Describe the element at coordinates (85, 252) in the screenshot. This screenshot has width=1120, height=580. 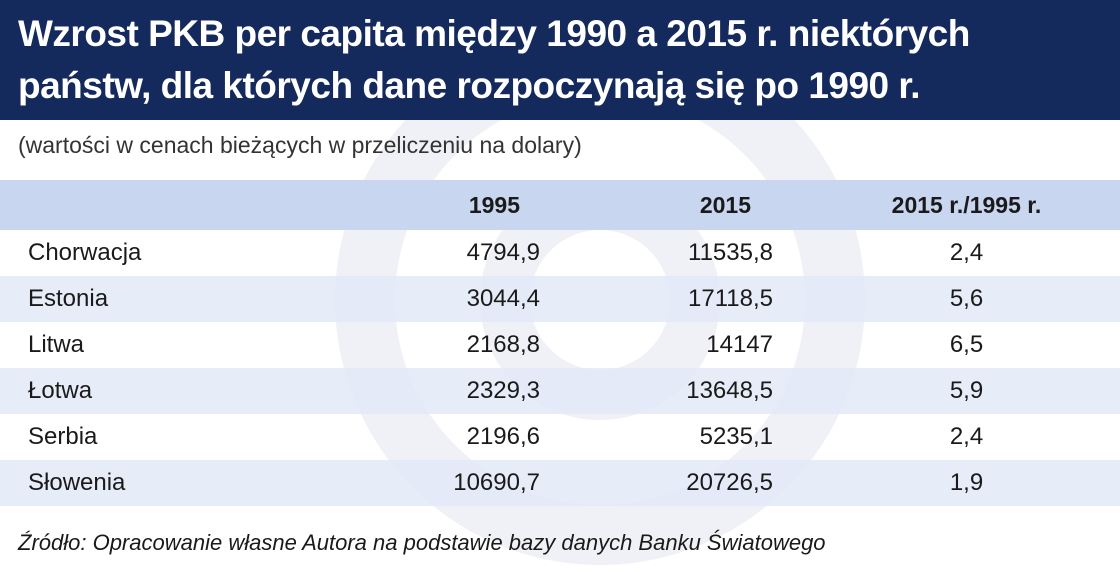
I see `cell-country: Chorwacja` at that location.